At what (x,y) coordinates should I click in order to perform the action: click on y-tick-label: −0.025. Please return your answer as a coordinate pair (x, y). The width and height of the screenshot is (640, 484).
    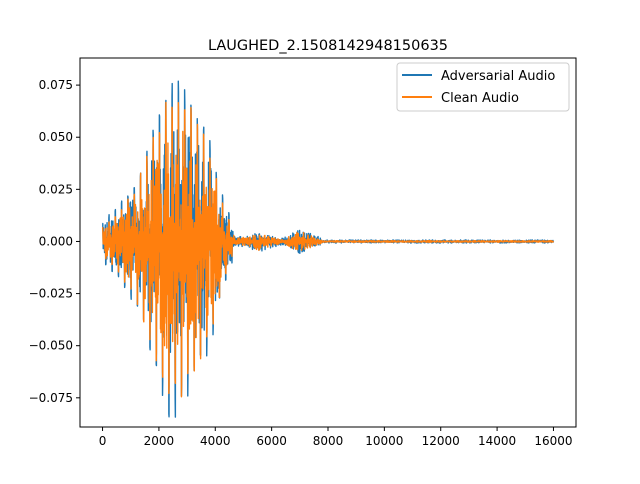
    Looking at the image, I should click on (51, 294).